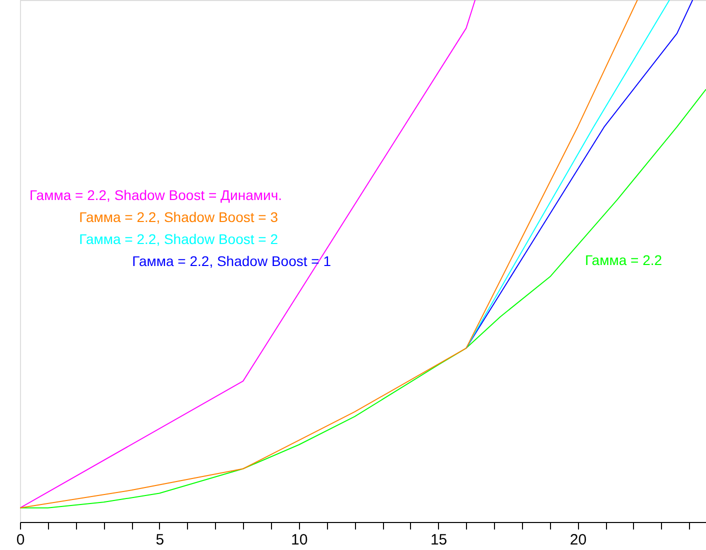 This screenshot has height=550, width=706. Describe the element at coordinates (178, 239) in the screenshot. I see `text: Гамма = 2.2, Shadow Boost = 2` at that location.